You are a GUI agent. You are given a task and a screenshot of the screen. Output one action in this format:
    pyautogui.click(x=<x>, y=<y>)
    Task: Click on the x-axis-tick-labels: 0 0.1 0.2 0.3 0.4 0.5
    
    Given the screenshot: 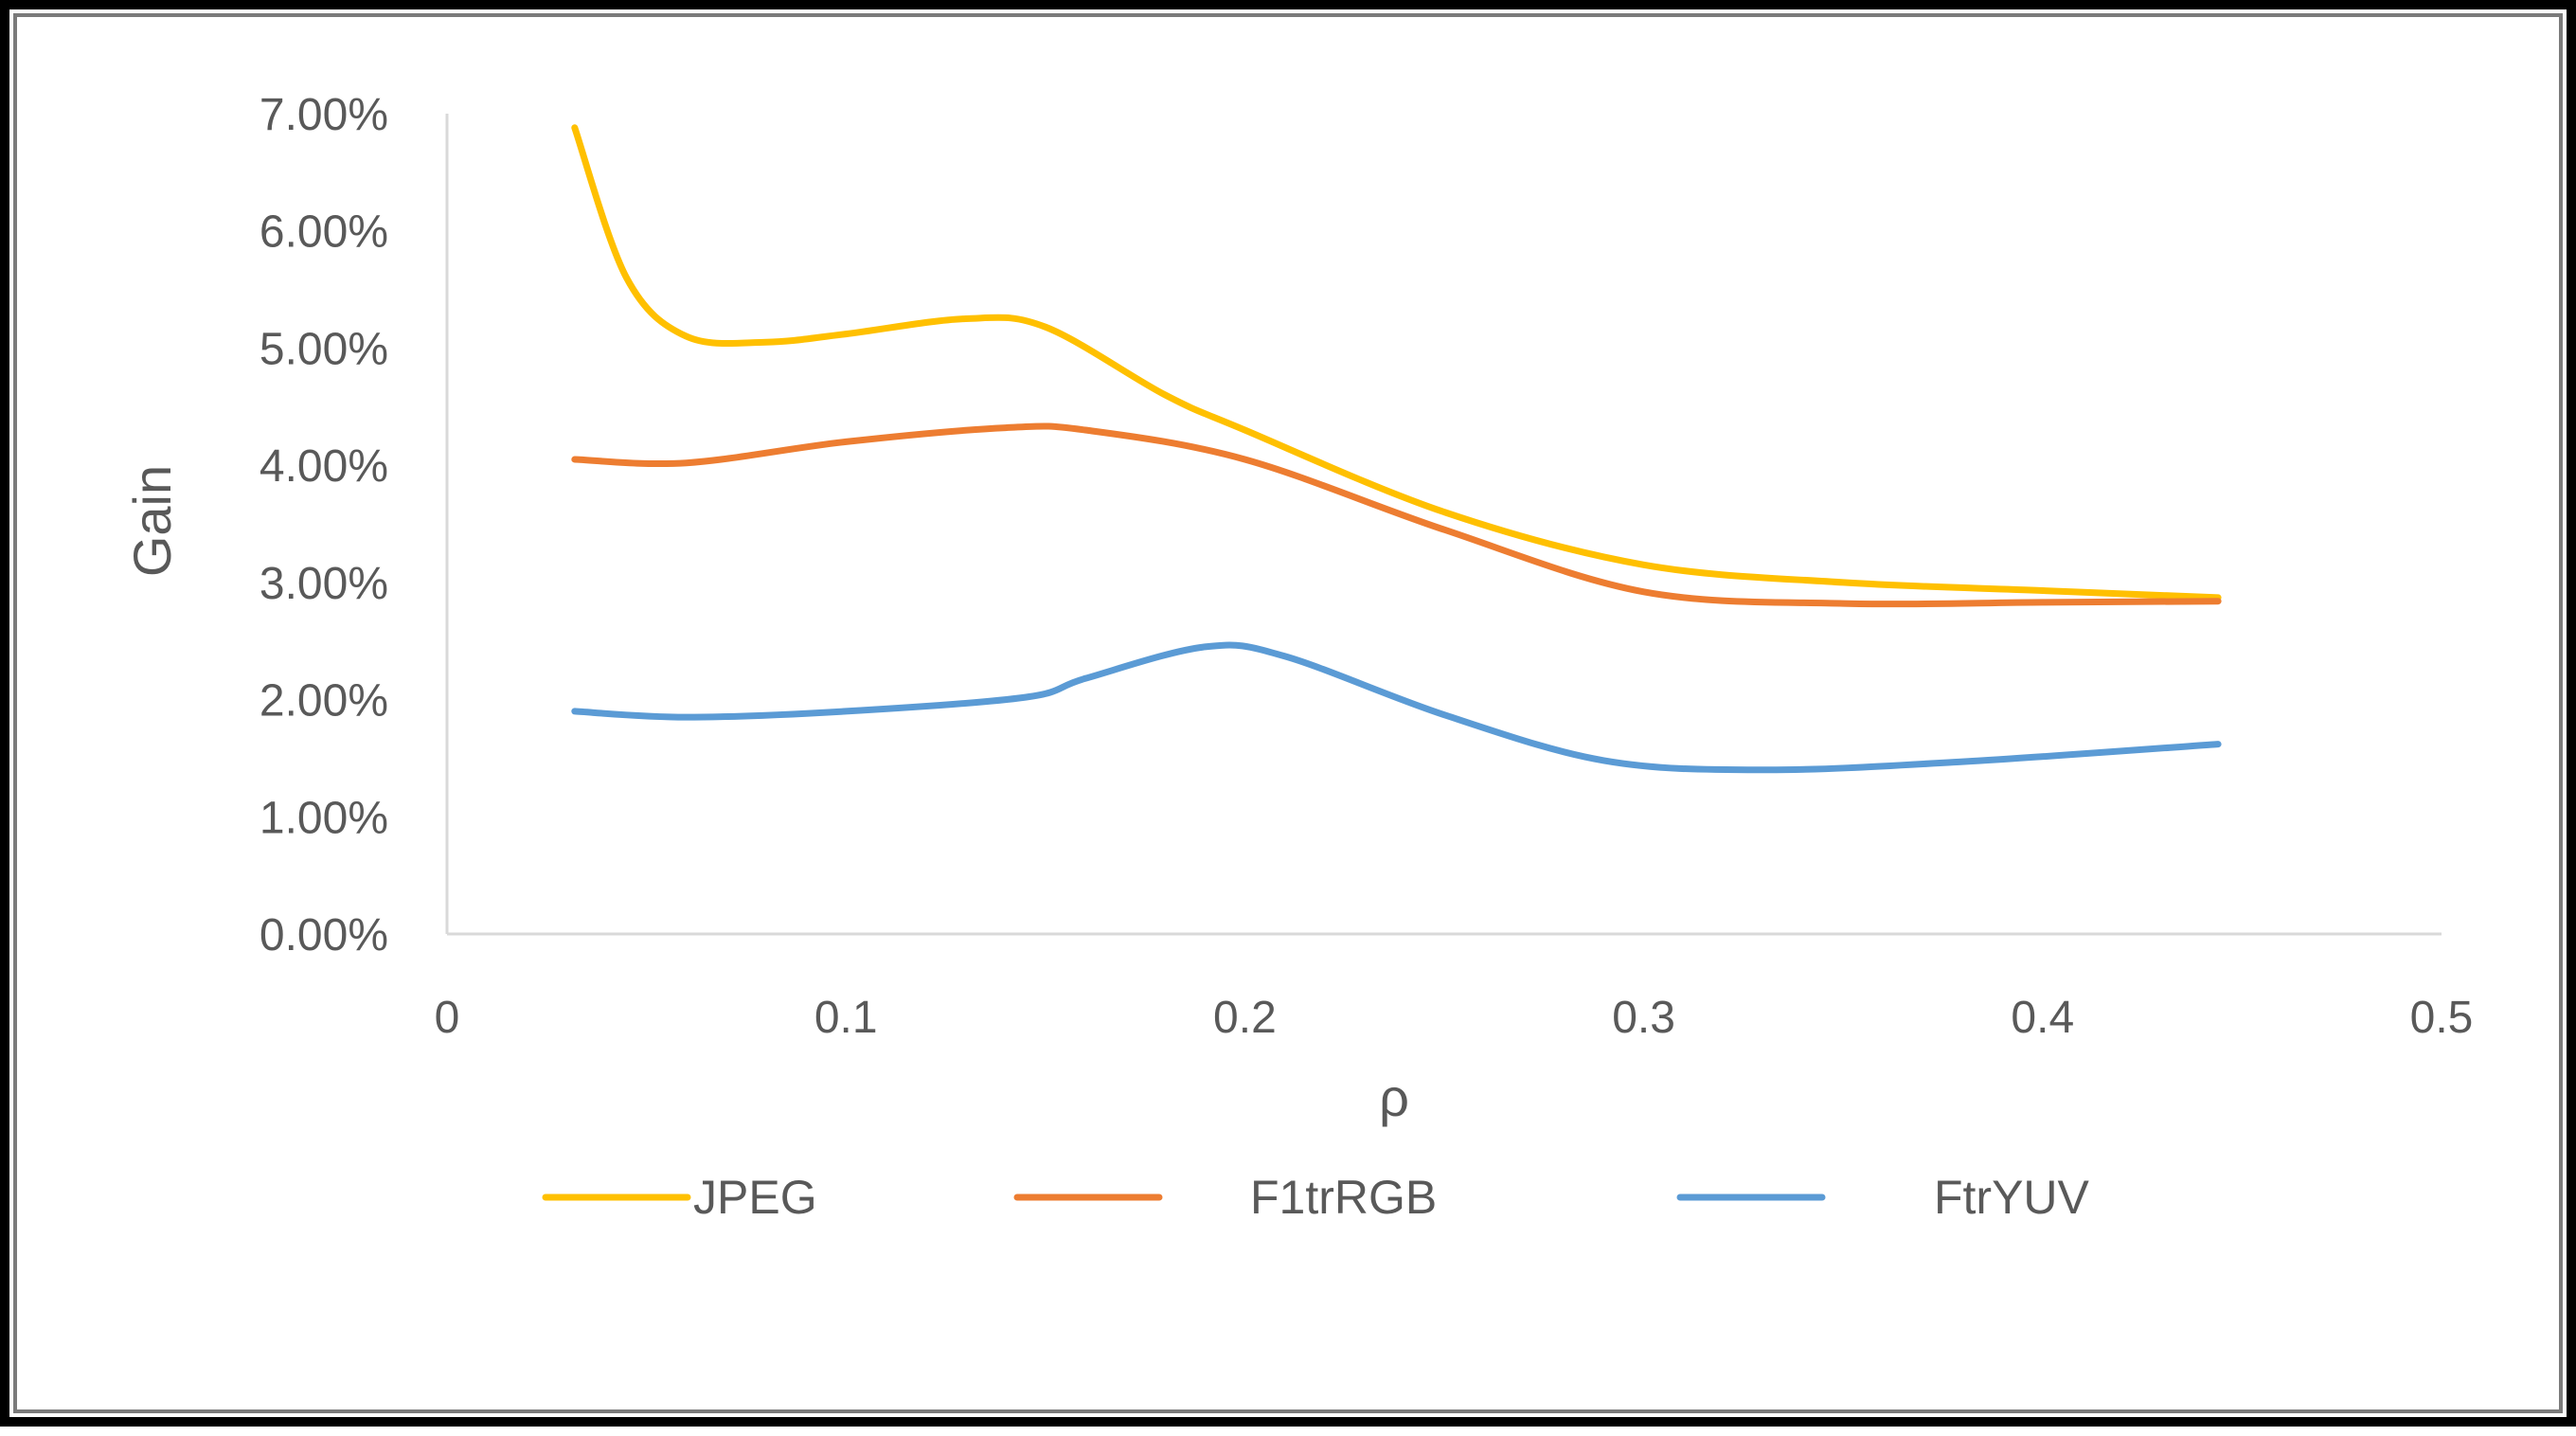 What is the action you would take?
    pyautogui.click(x=1454, y=1018)
    